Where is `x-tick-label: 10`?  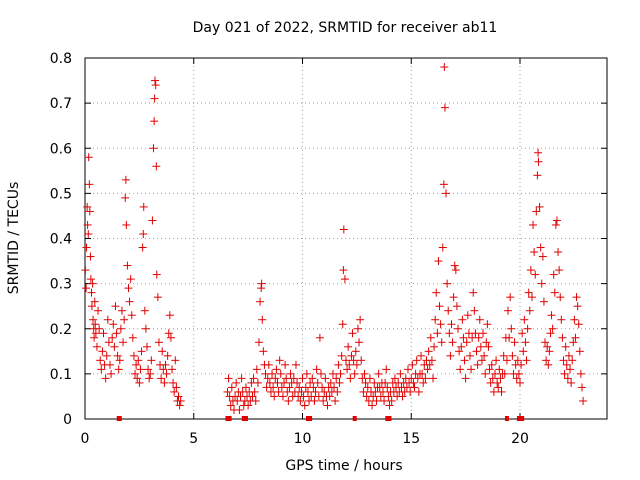
x-tick-label: 10 is located at coordinates (303, 439).